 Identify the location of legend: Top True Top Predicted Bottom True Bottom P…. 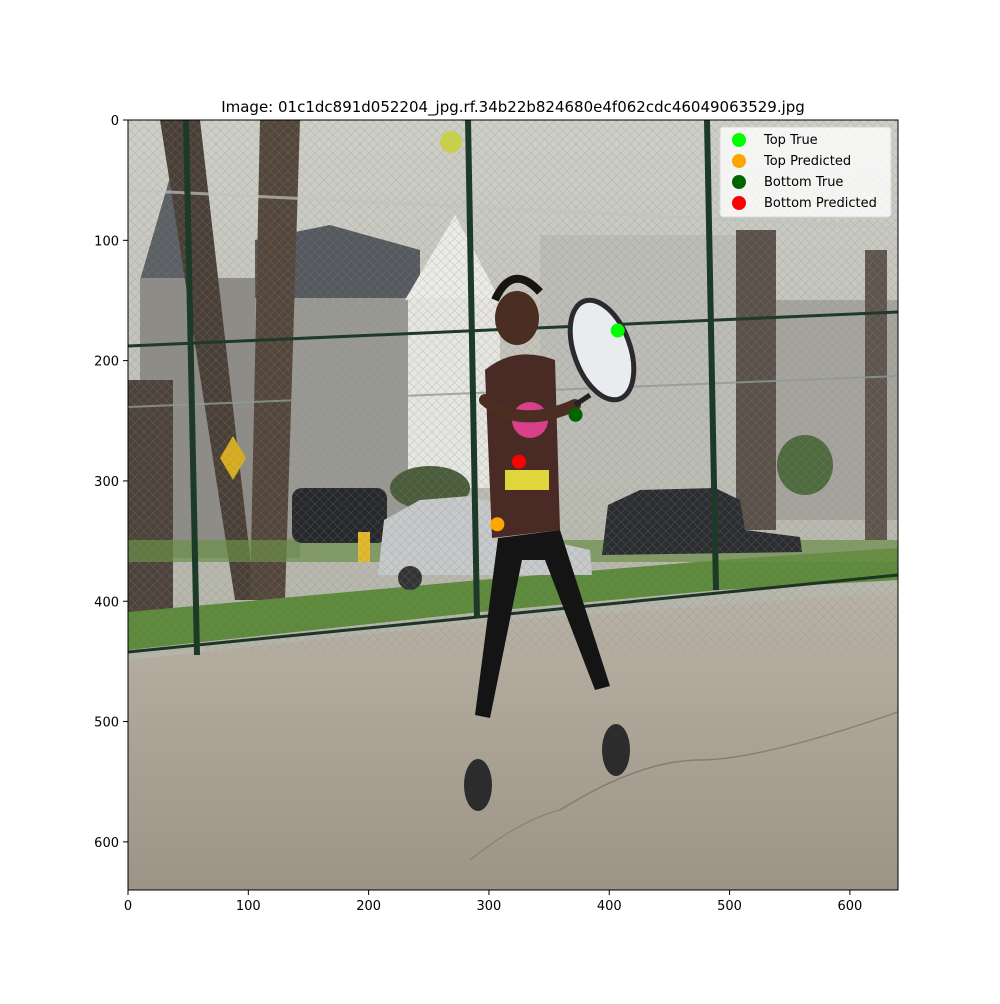
(805, 172).